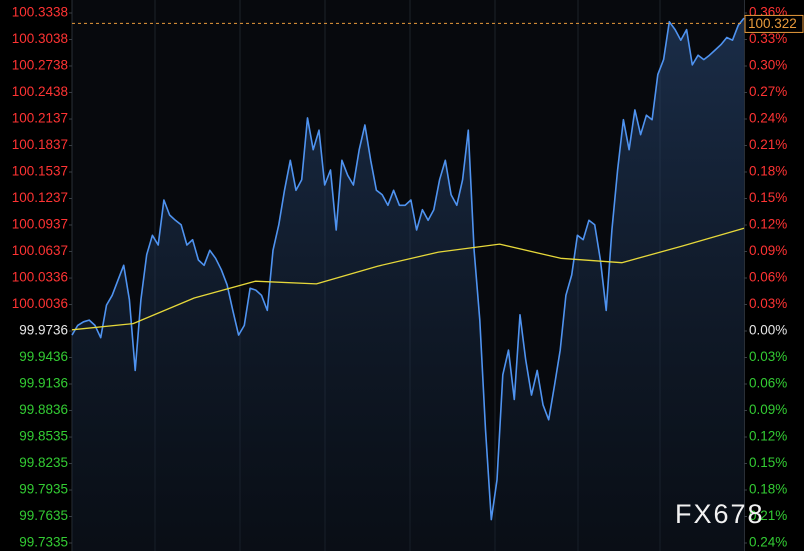  What do you see at coordinates (43, 356) in the screenshot?
I see `y-tick-label: 99.9436` at bounding box center [43, 356].